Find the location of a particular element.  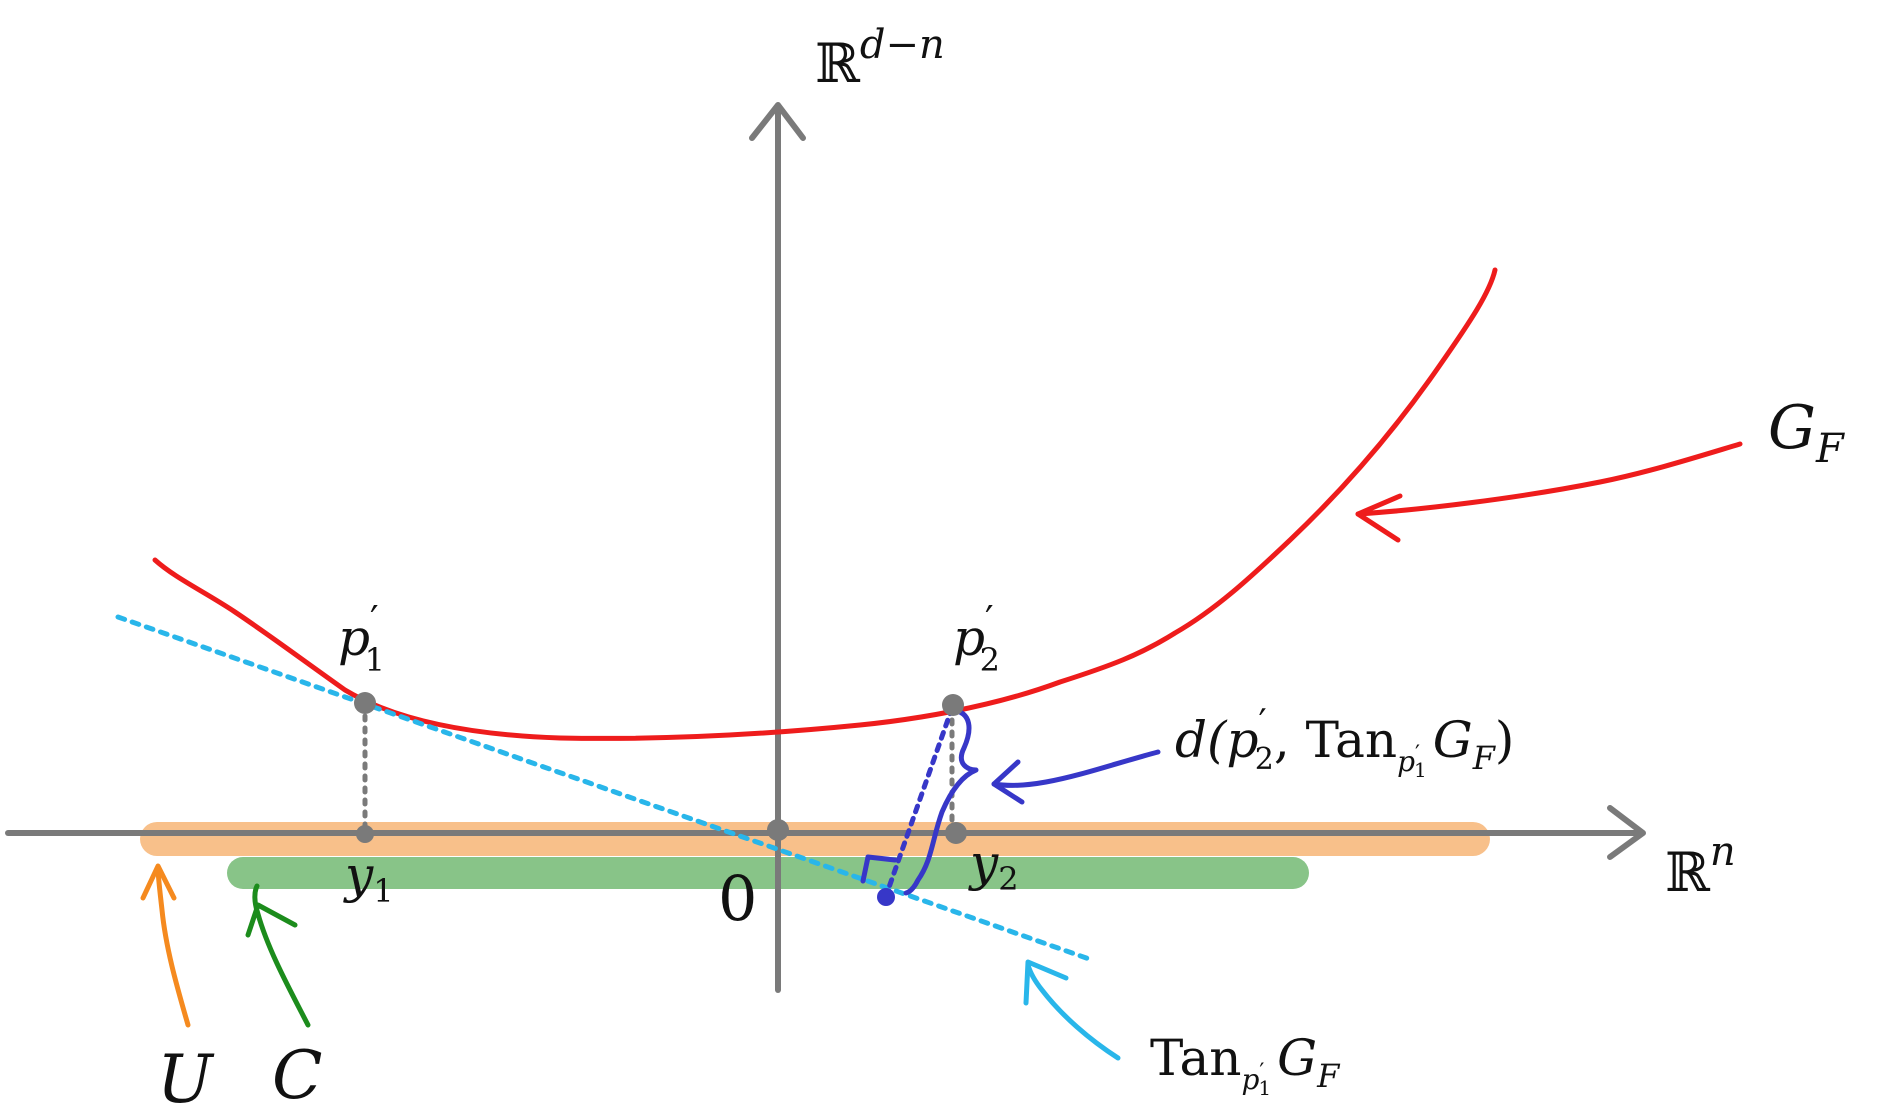

y2-label: y2 is located at coordinates (993, 866).